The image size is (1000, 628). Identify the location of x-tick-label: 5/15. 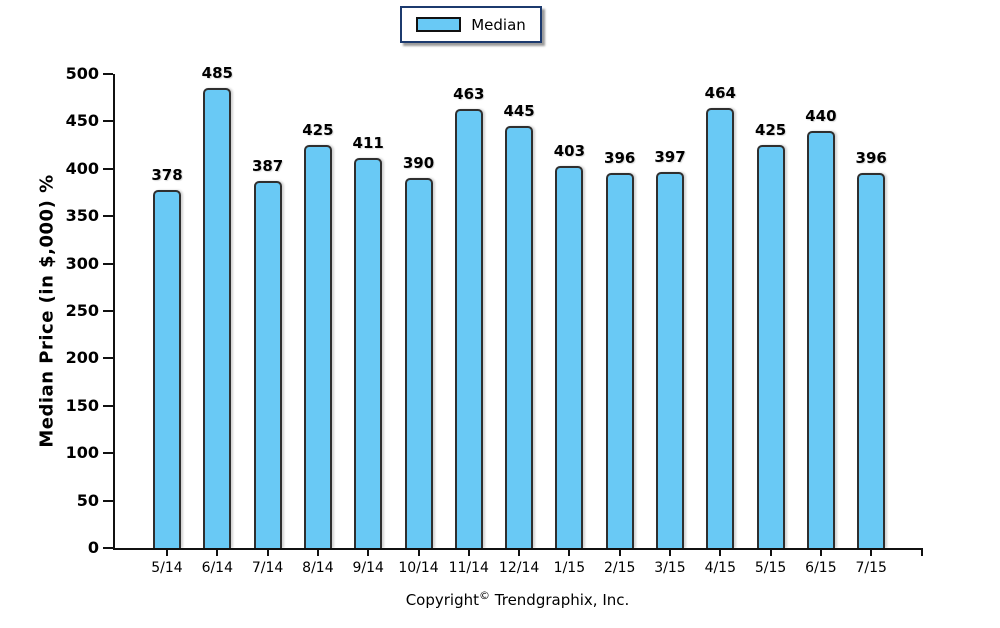
(770, 568).